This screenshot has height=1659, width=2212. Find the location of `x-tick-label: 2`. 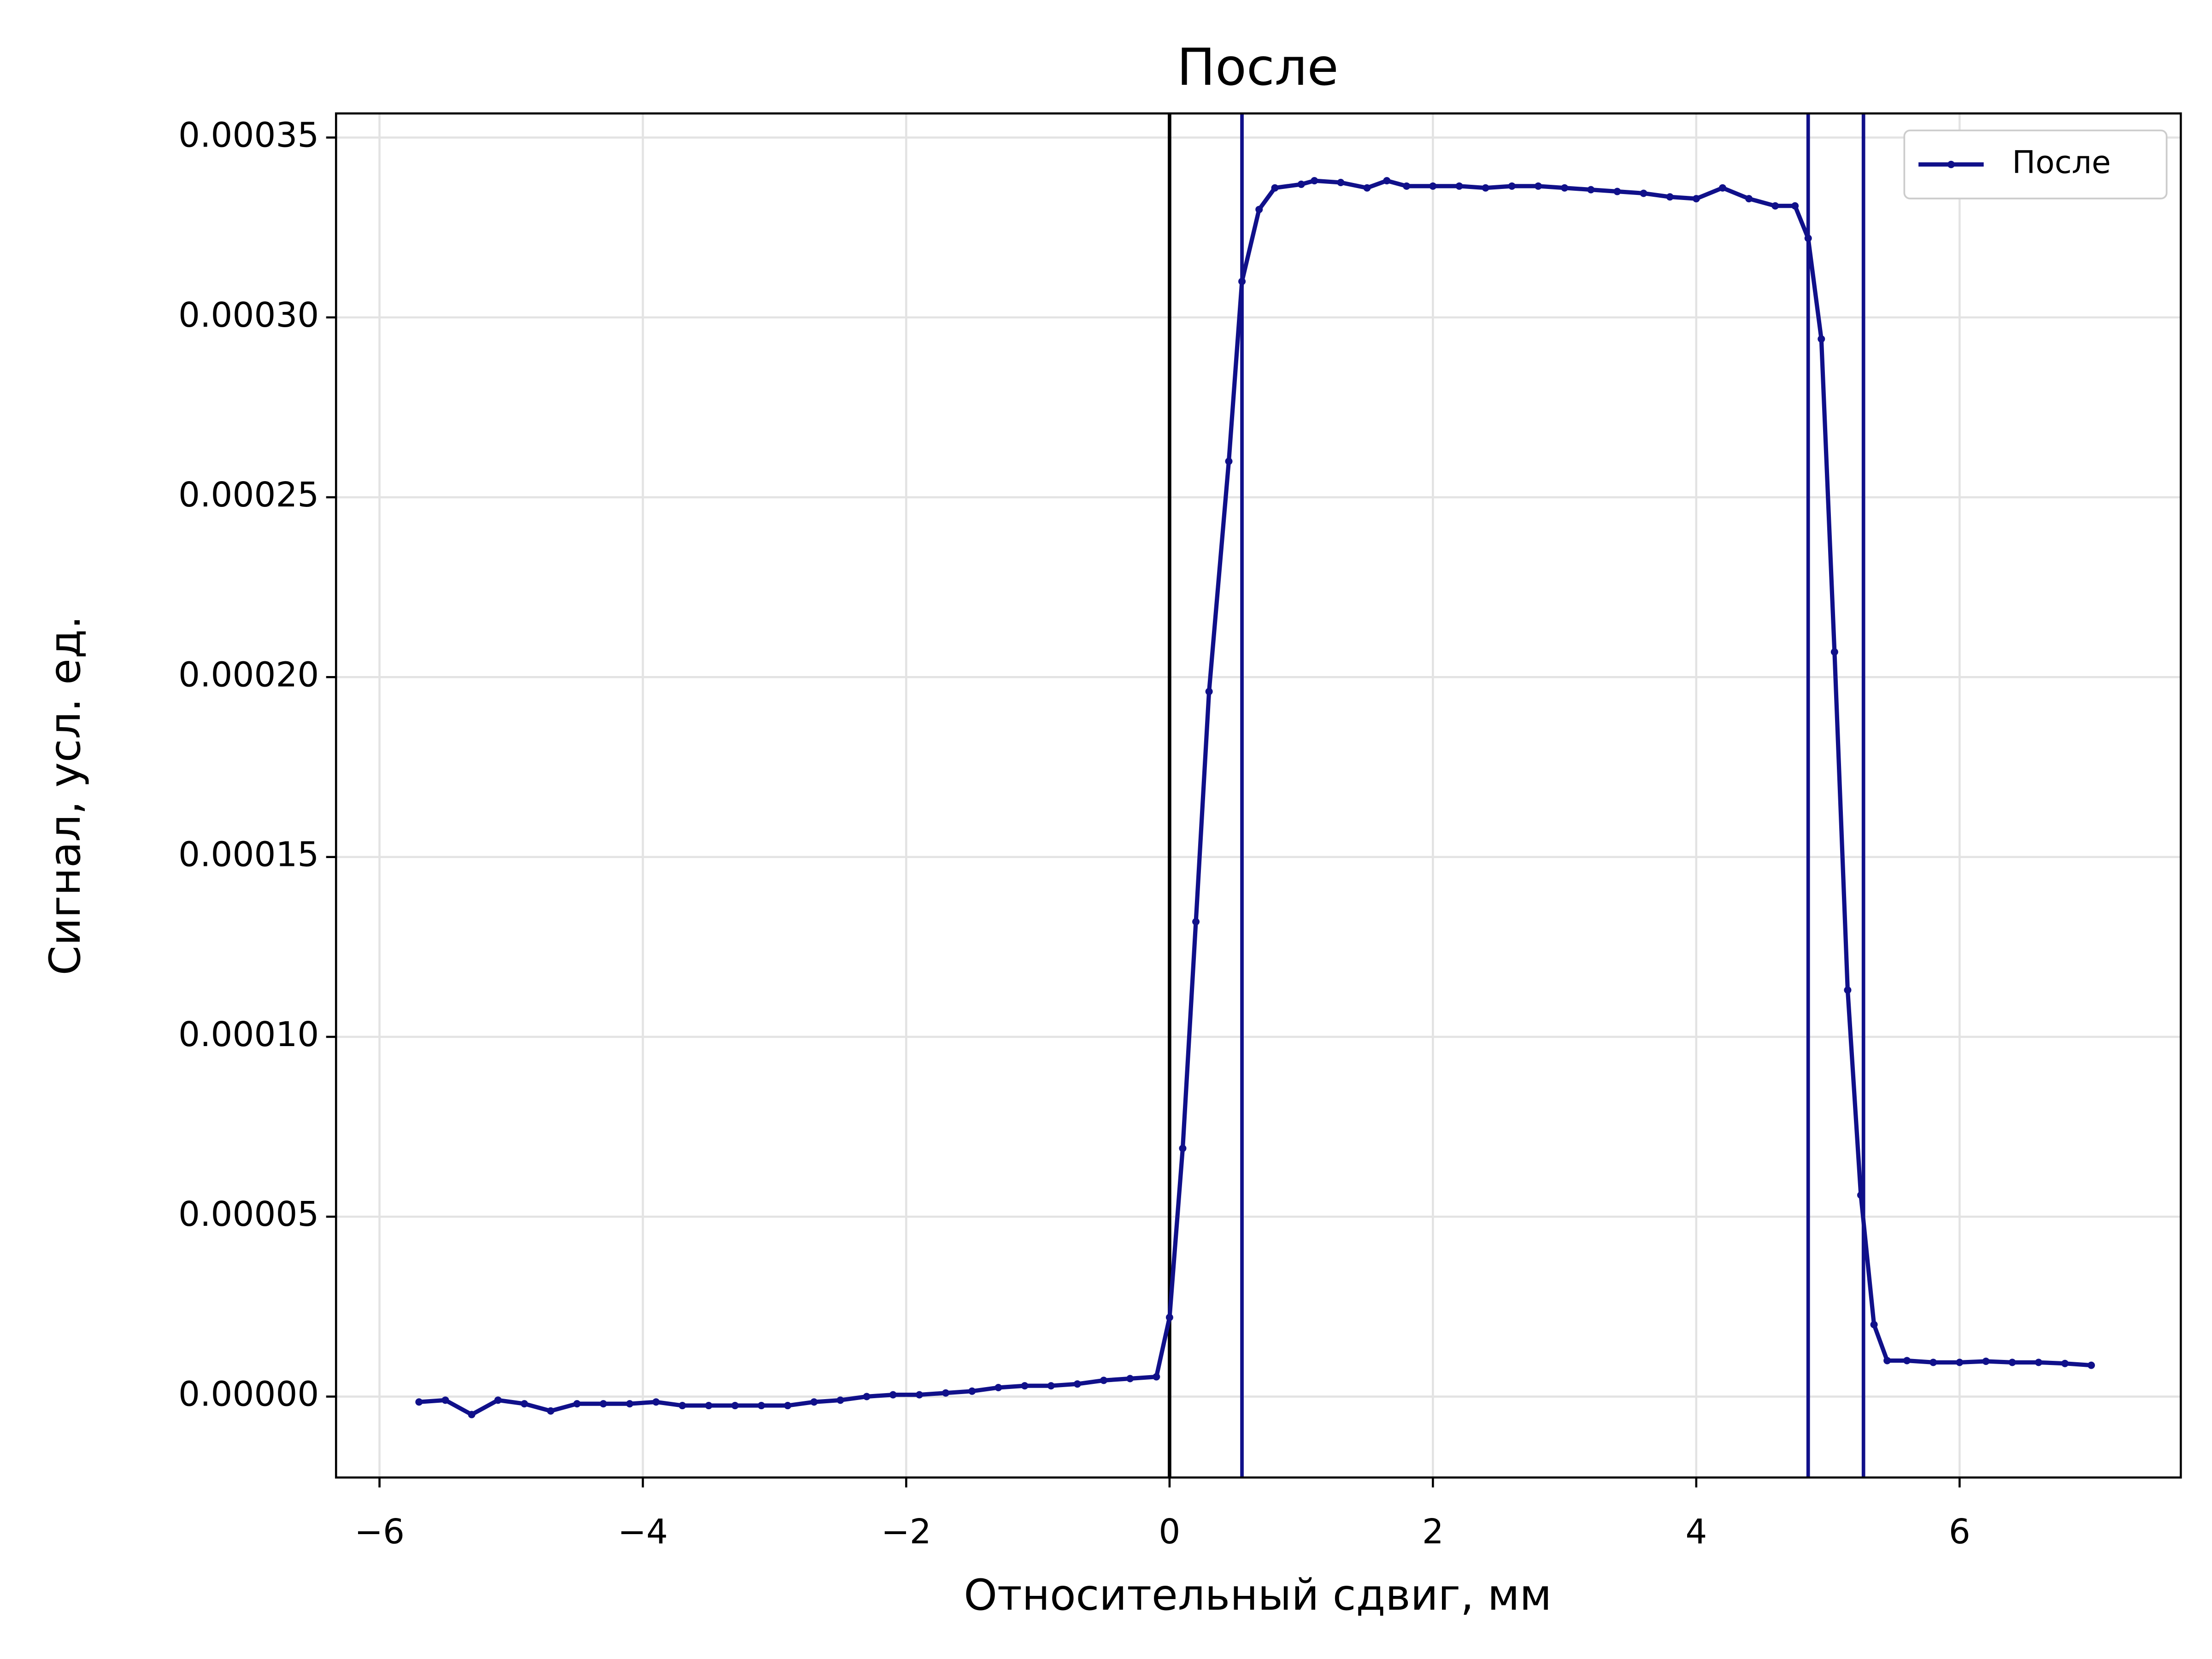

x-tick-label: 2 is located at coordinates (1433, 1532).